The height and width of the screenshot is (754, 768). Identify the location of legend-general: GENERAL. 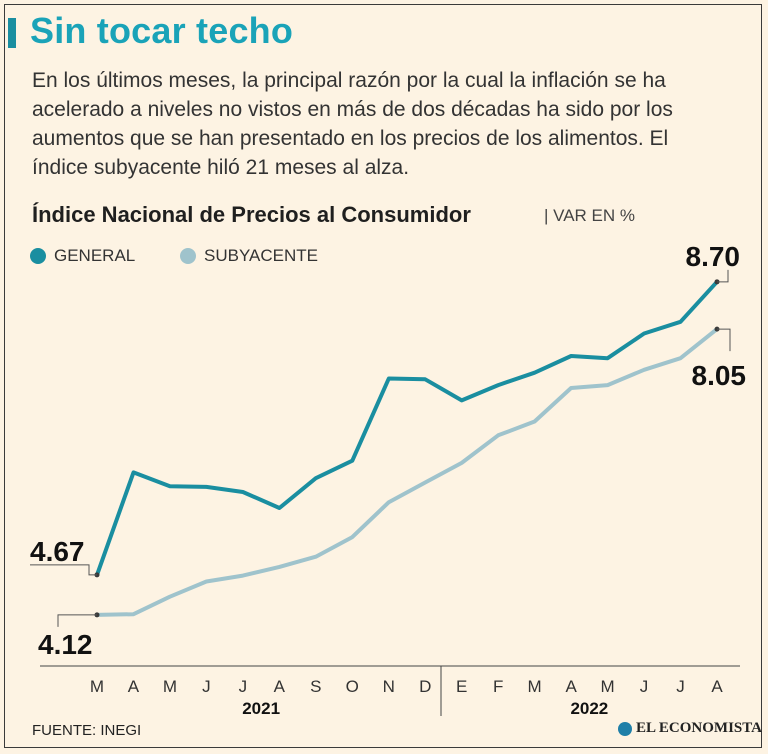
(82, 256).